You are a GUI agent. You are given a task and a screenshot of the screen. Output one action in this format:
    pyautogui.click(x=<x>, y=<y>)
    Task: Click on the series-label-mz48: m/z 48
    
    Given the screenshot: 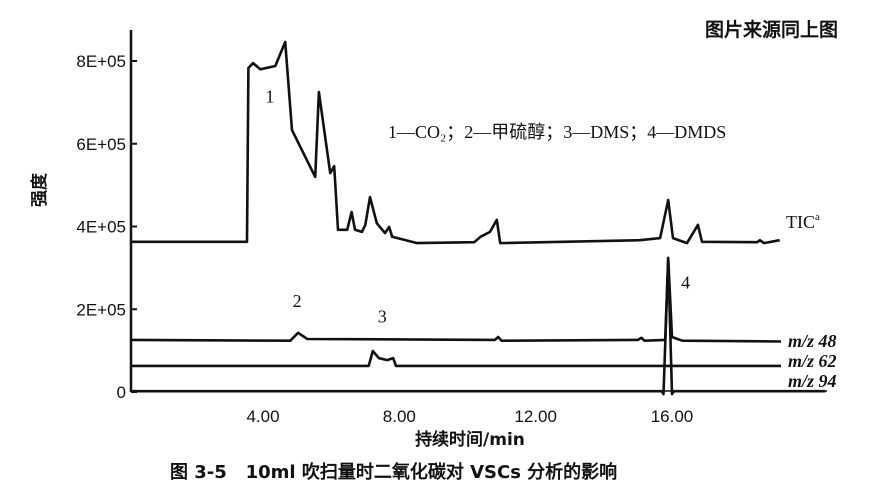 What is the action you would take?
    pyautogui.click(x=812, y=341)
    